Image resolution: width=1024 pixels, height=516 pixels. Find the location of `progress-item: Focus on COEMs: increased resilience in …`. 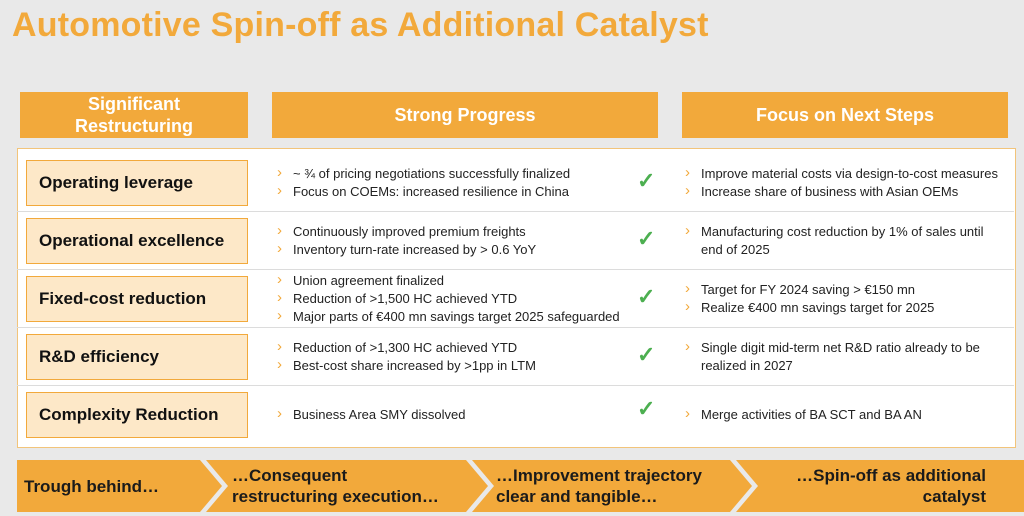

progress-item: Focus on COEMs: increased resilience in … is located at coordinates (460, 191).